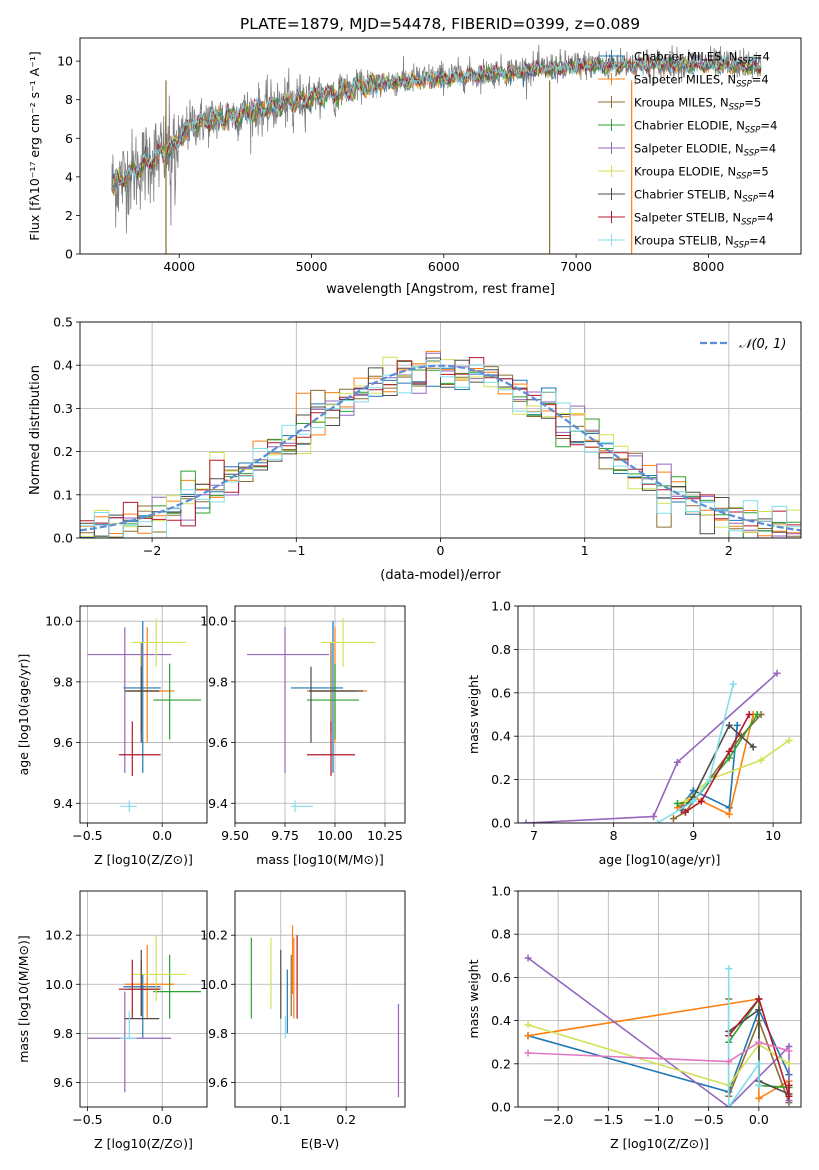 The height and width of the screenshot is (1170, 819). What do you see at coordinates (144, 1014) in the screenshot?
I see `mass-vs-Z-points` at bounding box center [144, 1014].